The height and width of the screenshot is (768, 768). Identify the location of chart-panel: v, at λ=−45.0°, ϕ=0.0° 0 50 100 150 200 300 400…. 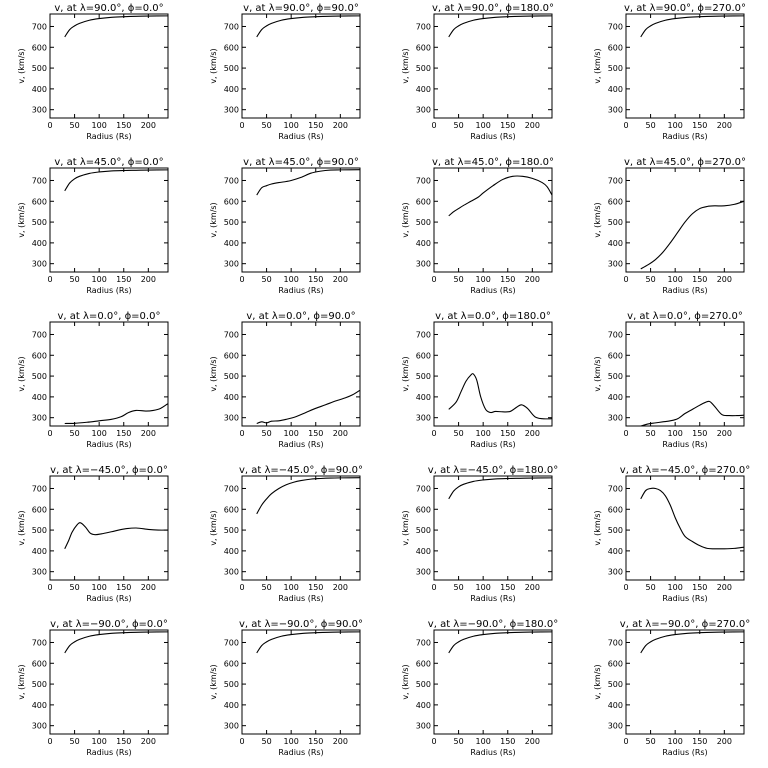
(93, 534).